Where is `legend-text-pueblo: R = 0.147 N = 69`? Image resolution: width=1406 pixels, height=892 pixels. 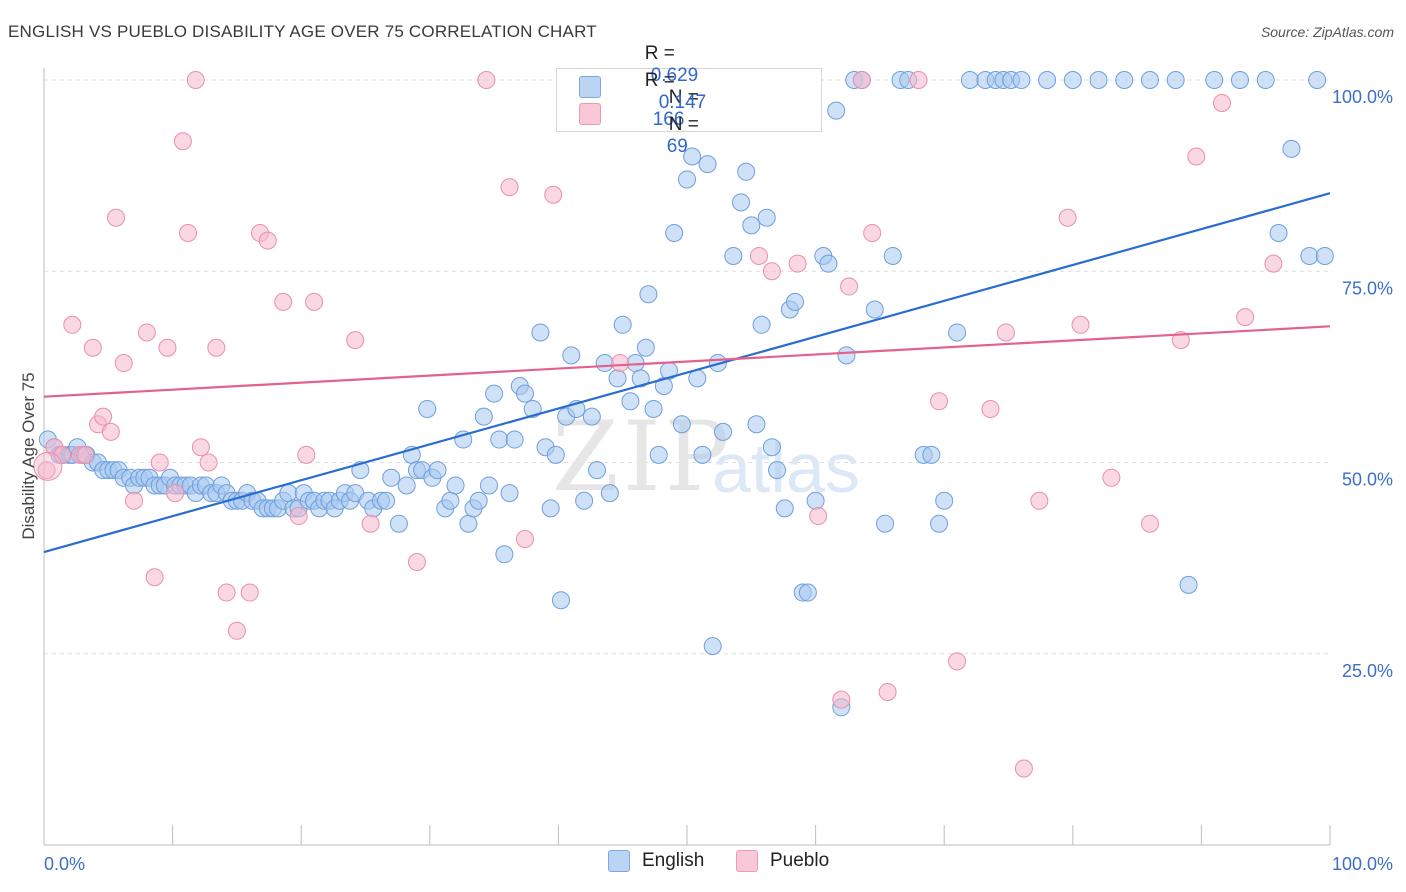
legend-text-pueblo: R = 0.147 N = 69 is located at coordinates (660, 114).